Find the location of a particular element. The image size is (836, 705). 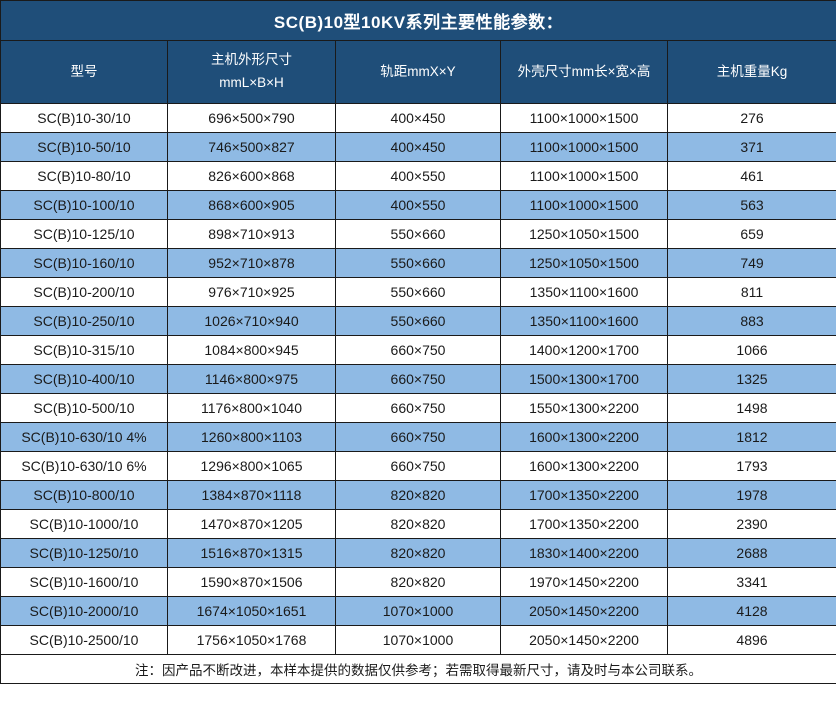

cell-shell-dimensions: 2050×1450×2200 is located at coordinates (584, 640).